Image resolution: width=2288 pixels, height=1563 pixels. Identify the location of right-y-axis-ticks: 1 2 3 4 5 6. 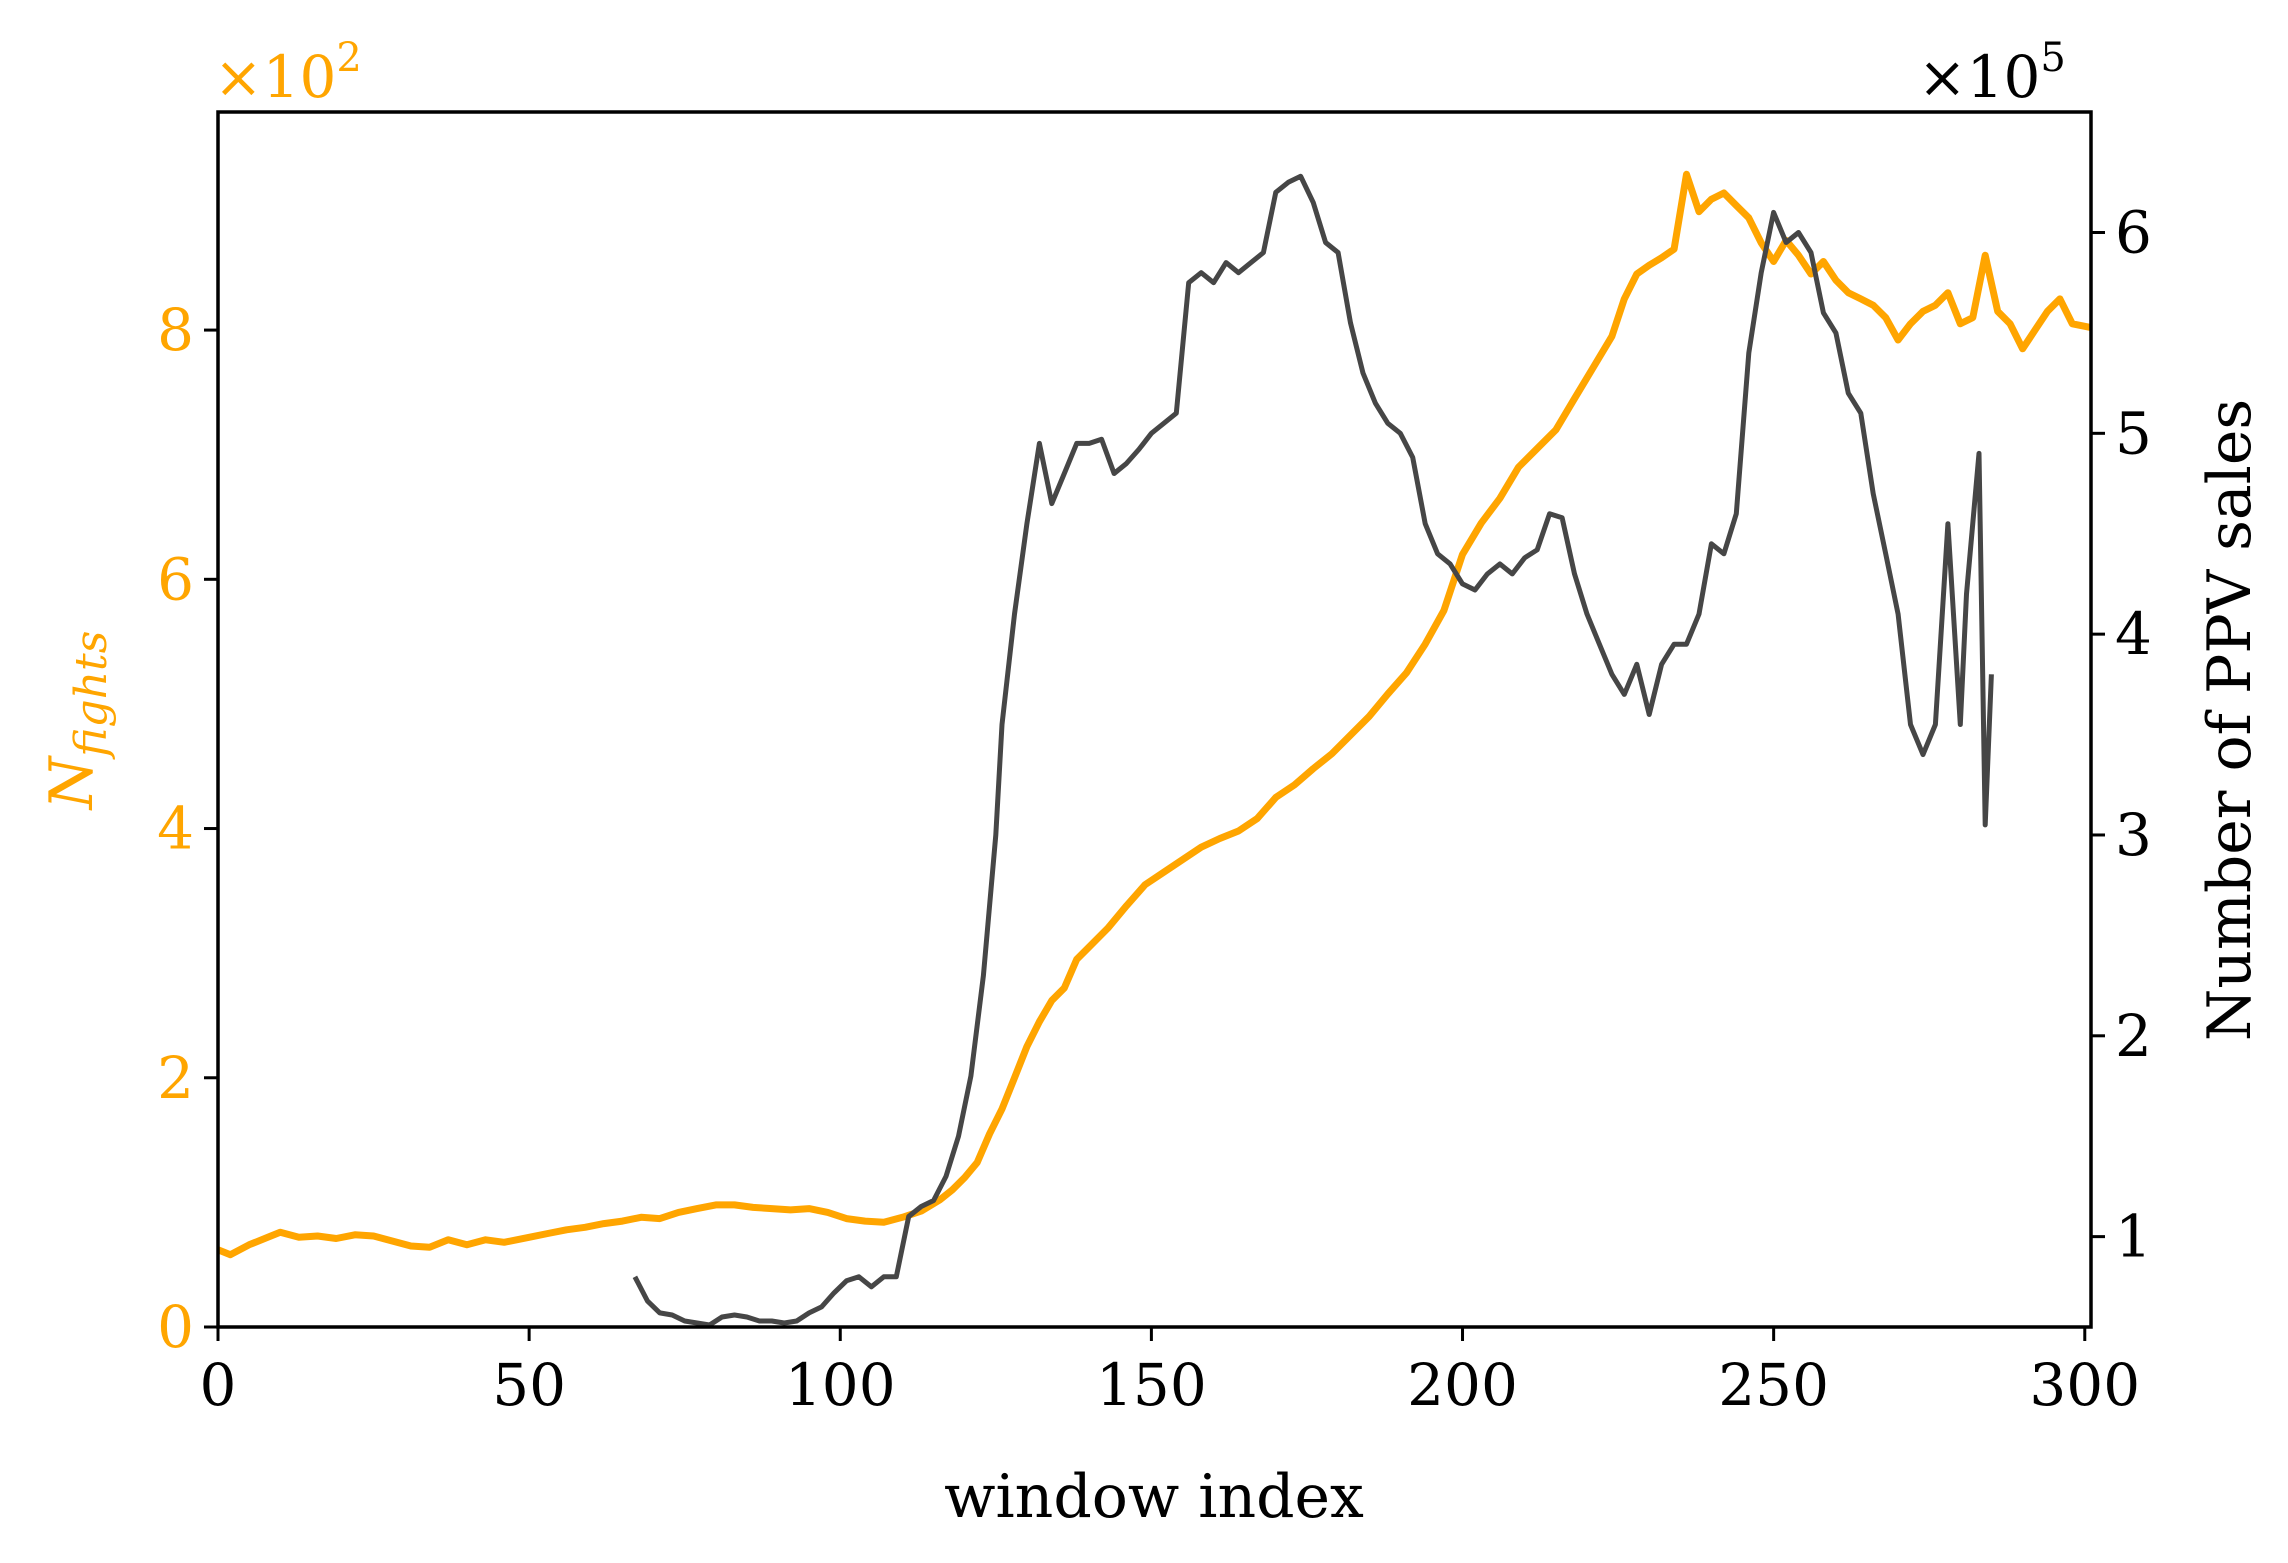
(2121, 734).